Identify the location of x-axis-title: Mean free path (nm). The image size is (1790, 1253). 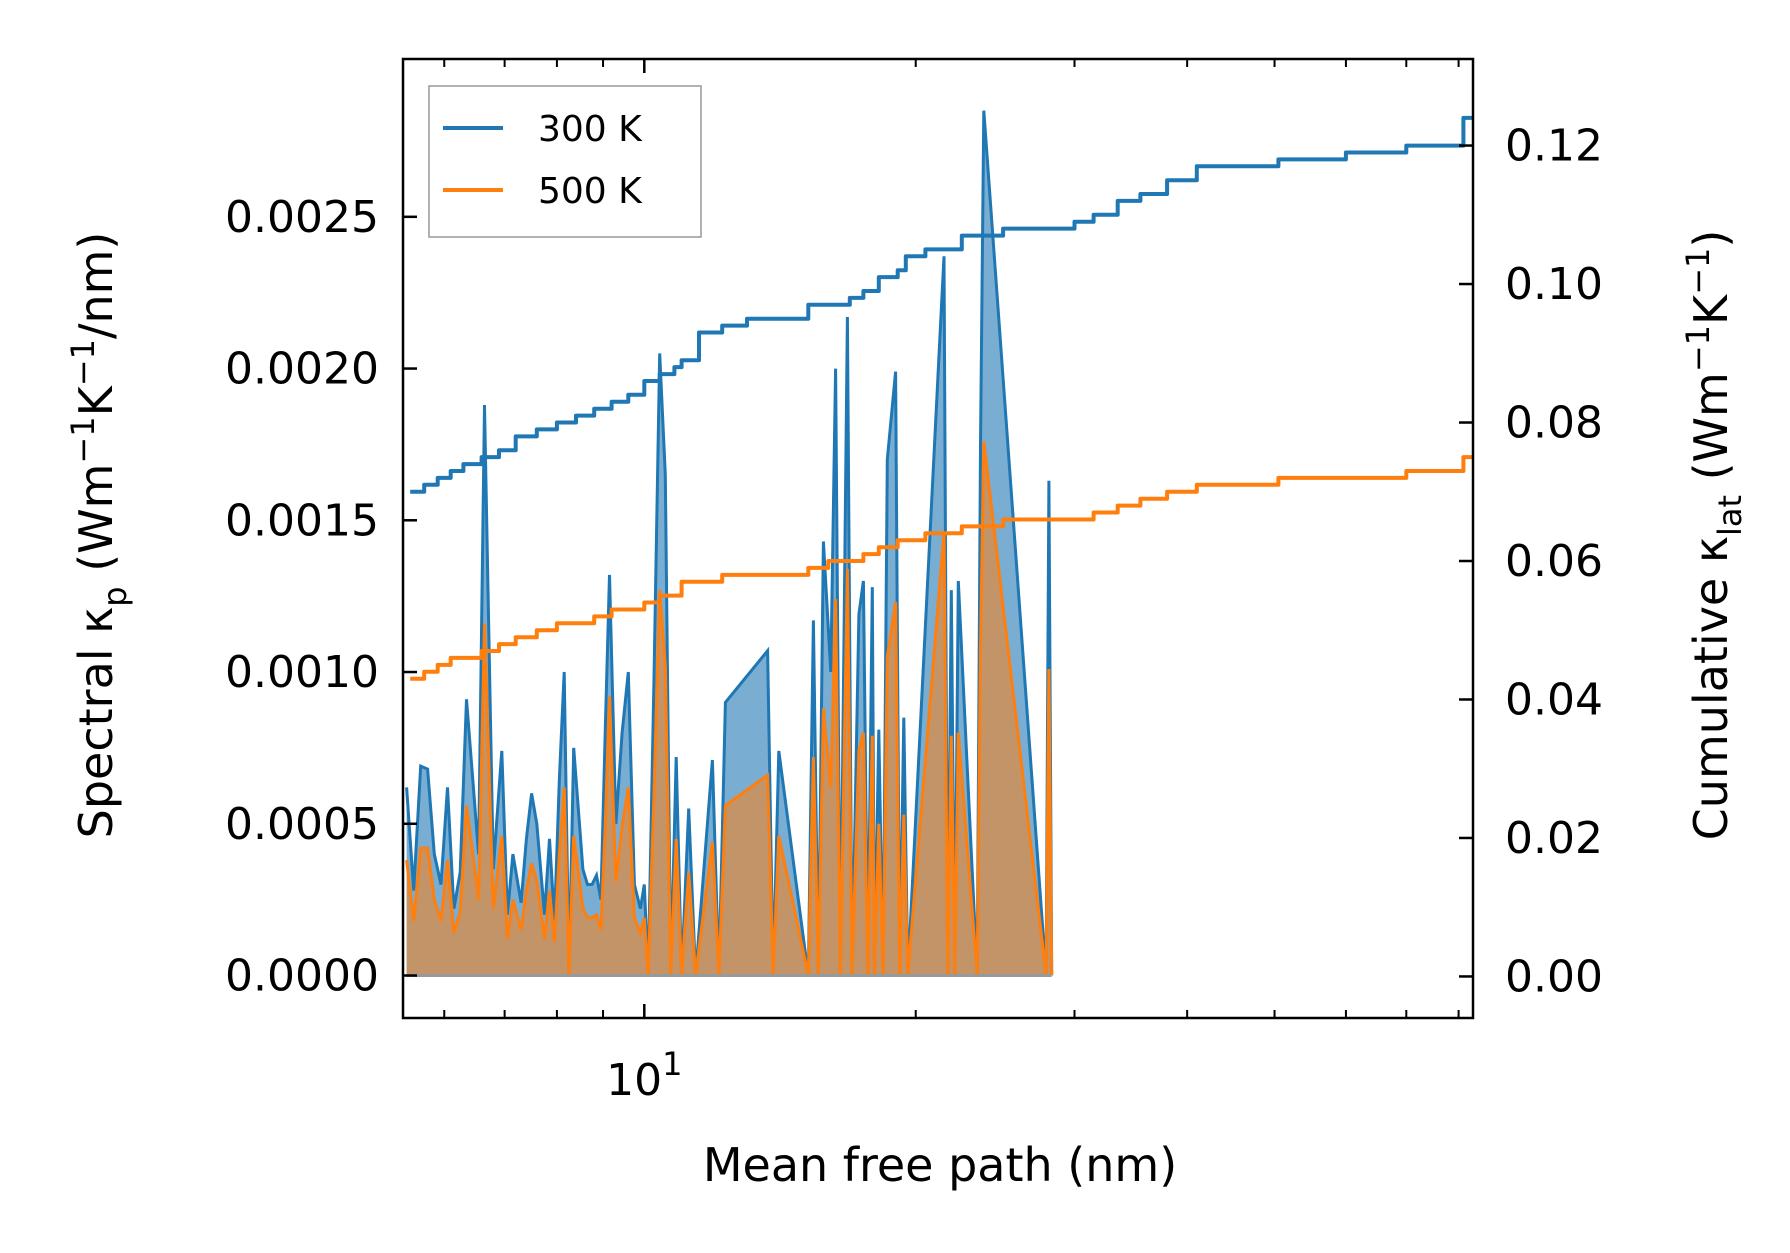
(940, 1165).